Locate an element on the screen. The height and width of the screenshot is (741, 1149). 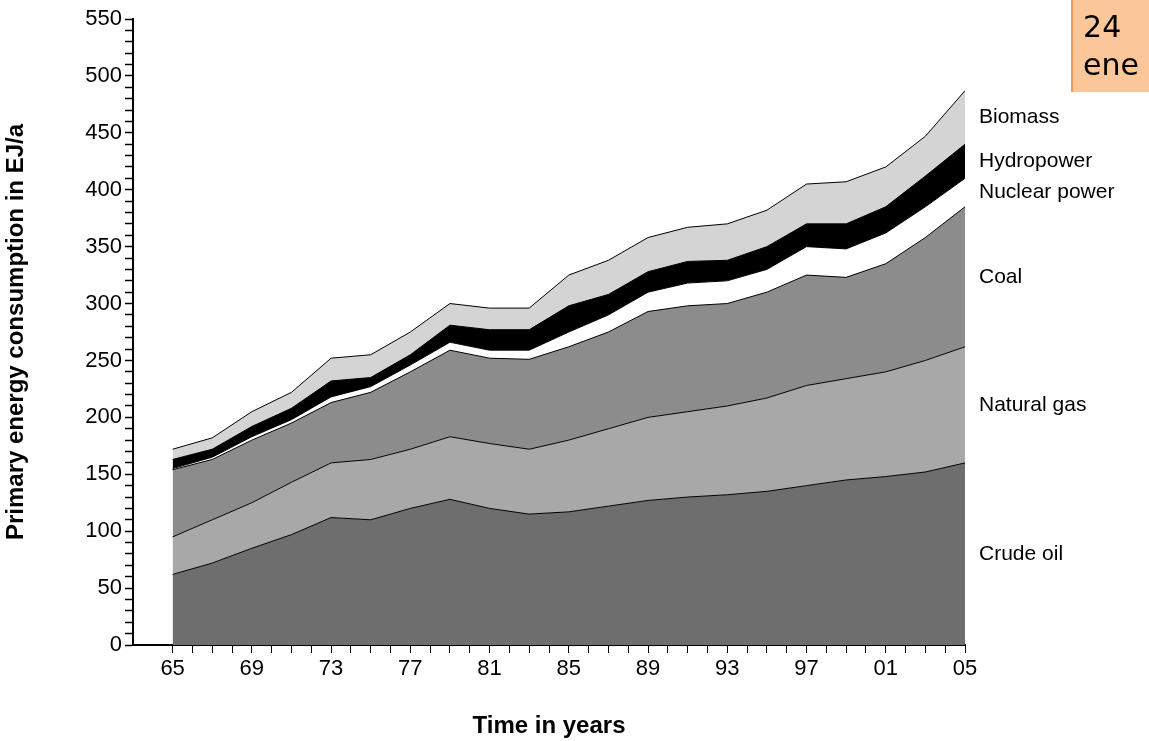
x-tick-label: 89 is located at coordinates (648, 668).